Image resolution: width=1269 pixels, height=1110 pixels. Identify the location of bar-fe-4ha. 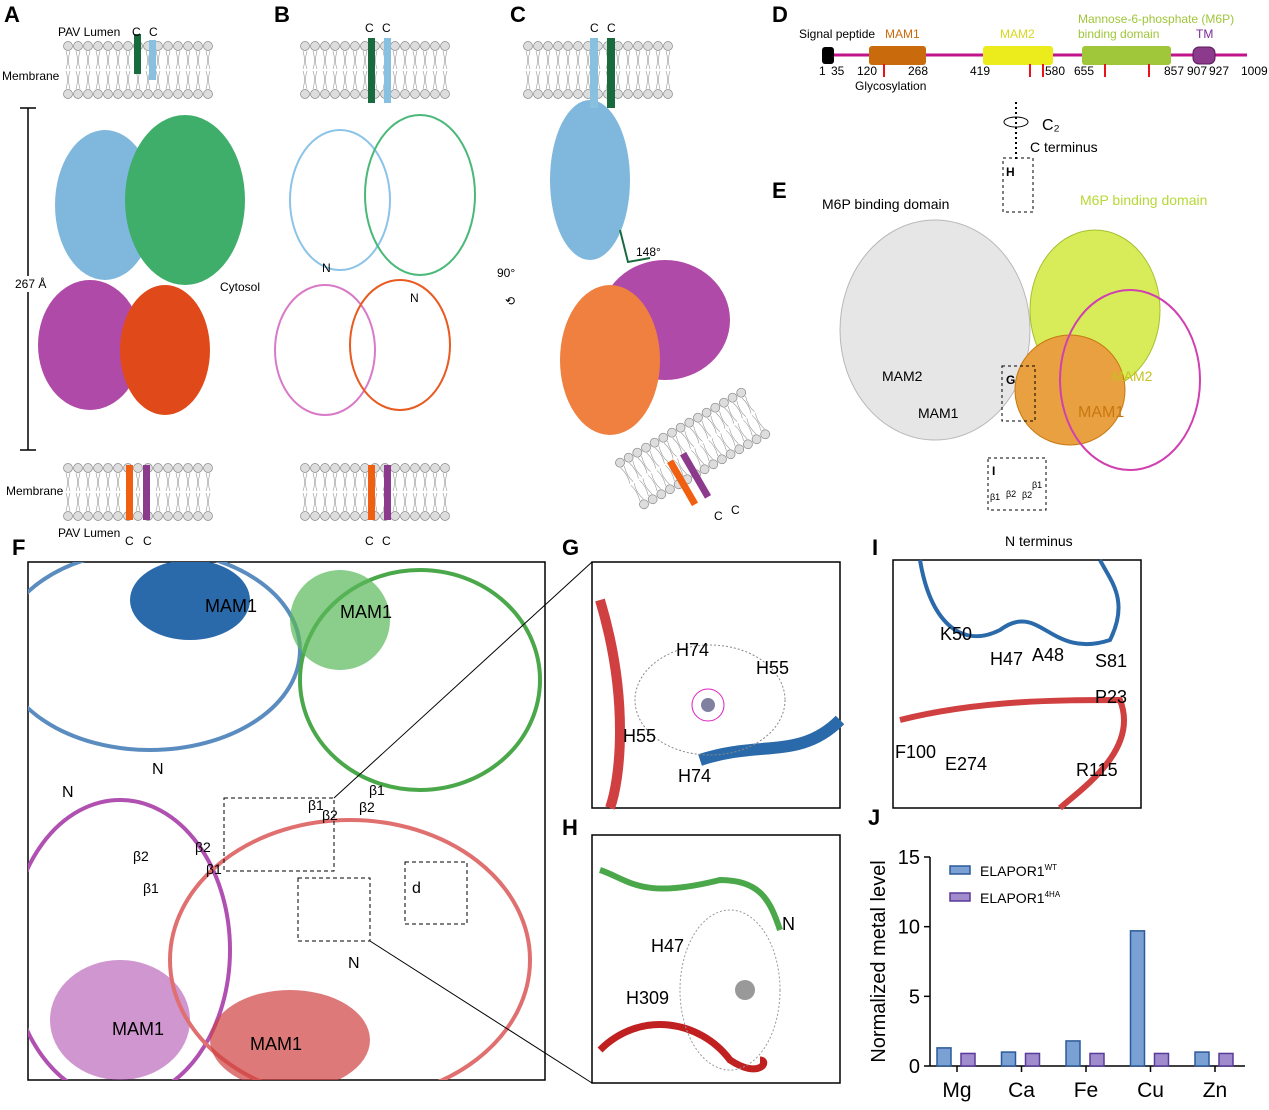
(1097, 1059).